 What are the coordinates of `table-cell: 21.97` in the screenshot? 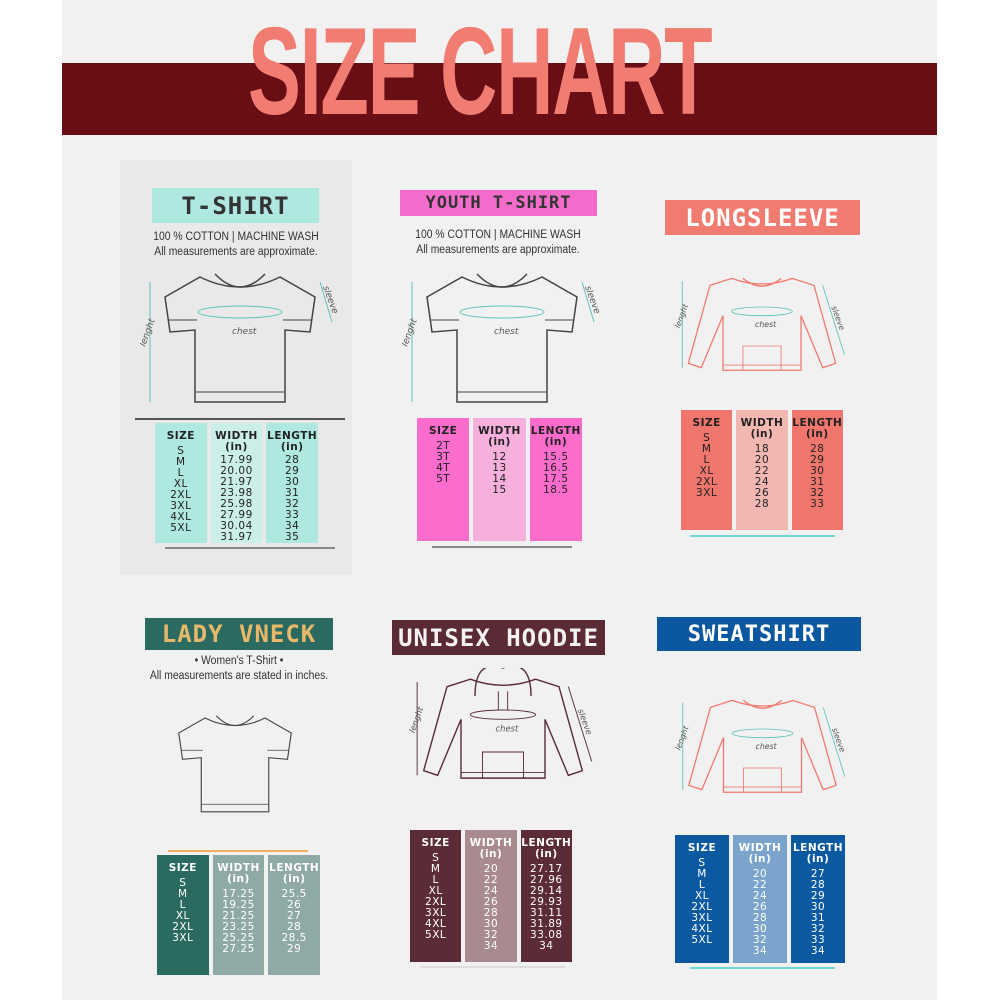 It's located at (236, 482).